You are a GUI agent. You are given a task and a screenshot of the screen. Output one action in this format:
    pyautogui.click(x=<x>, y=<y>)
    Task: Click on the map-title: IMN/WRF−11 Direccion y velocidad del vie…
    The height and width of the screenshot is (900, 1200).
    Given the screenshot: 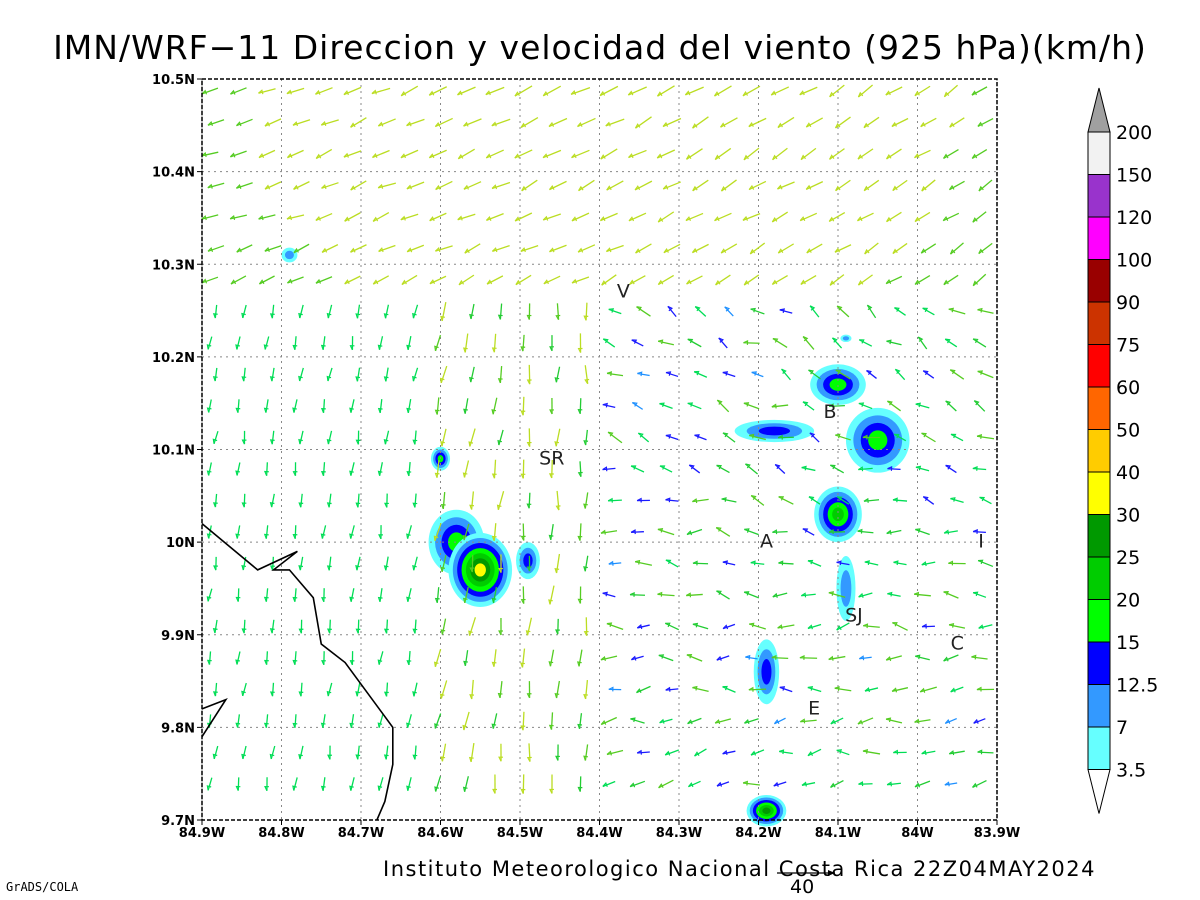 What is the action you would take?
    pyautogui.click(x=600, y=47)
    